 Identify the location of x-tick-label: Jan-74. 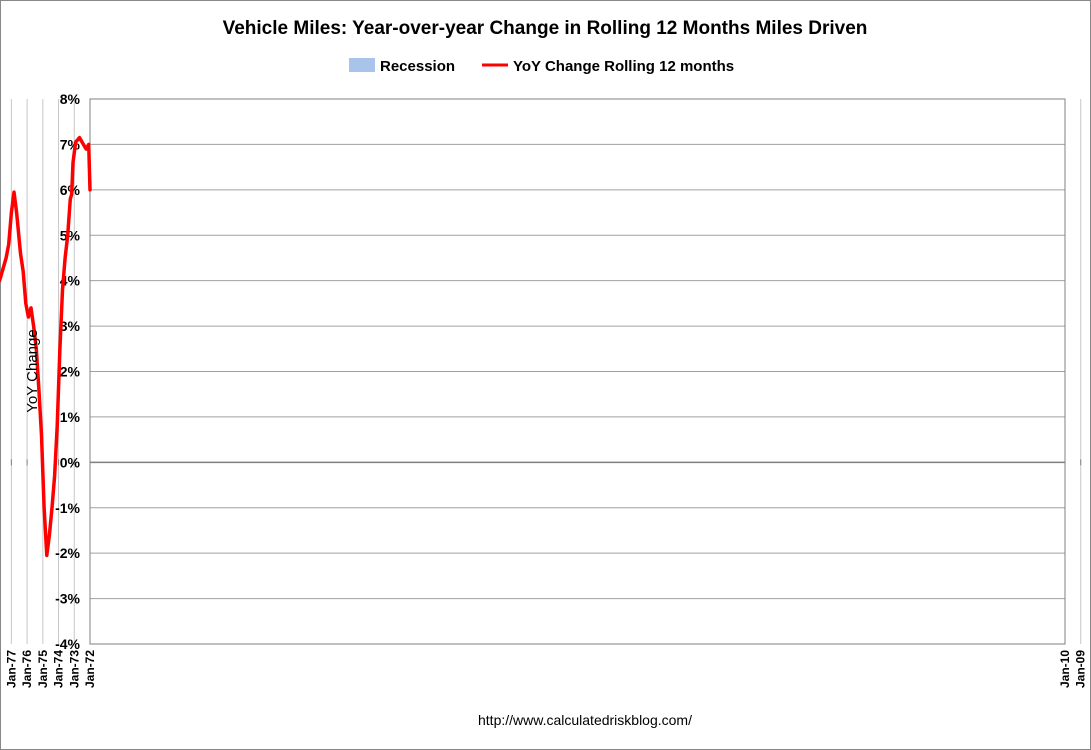
(59, 669).